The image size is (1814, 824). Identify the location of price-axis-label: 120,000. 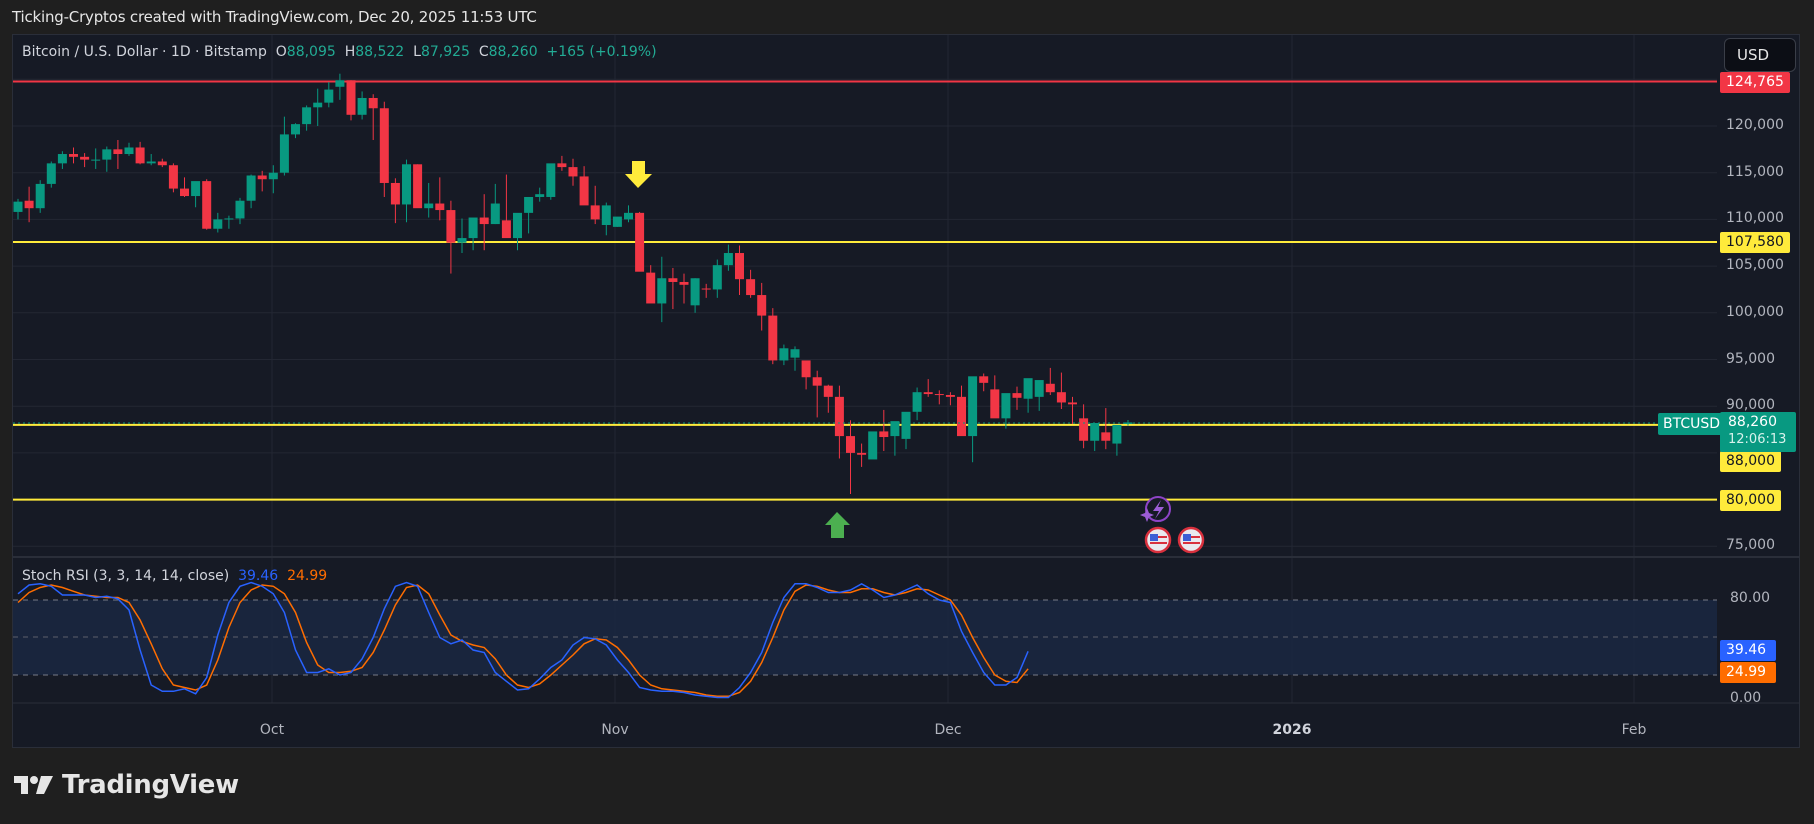
(1755, 125).